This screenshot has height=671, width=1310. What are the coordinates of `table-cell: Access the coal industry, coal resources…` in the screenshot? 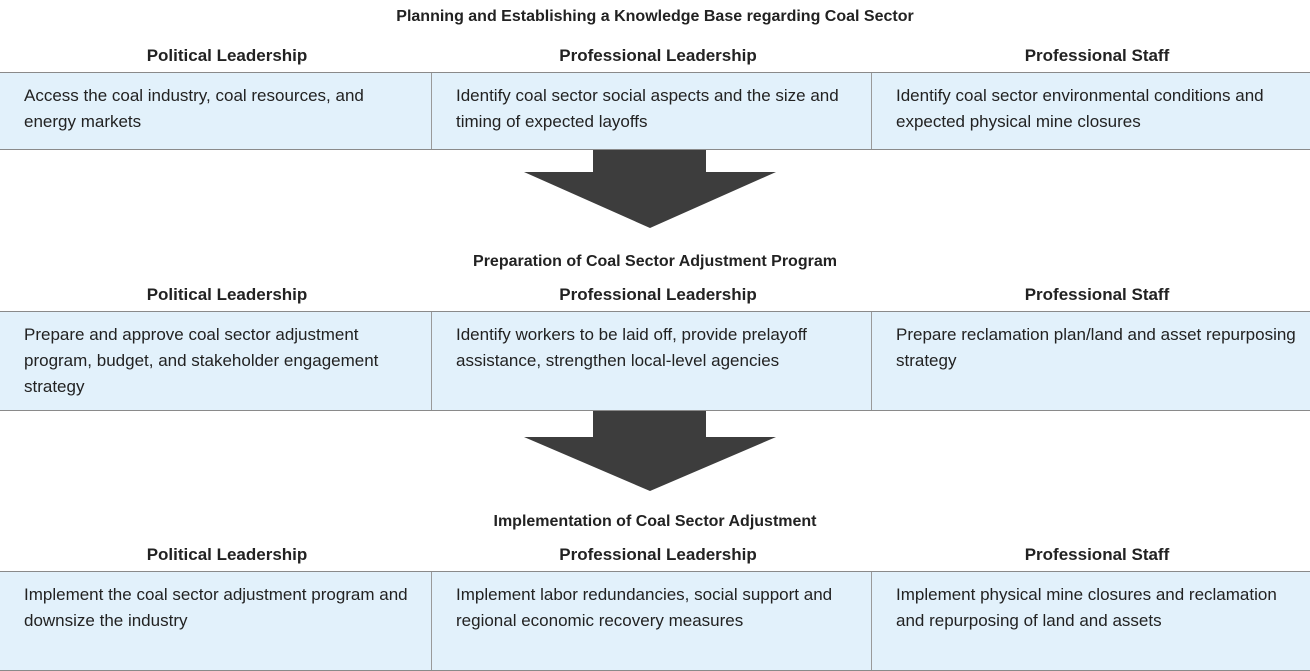 It's located at (194, 108).